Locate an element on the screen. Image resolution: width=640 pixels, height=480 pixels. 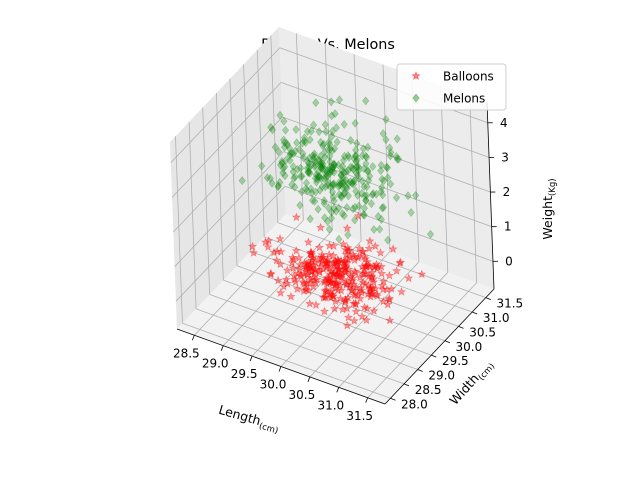
grid-line-x is located at coordinates (386, 158).